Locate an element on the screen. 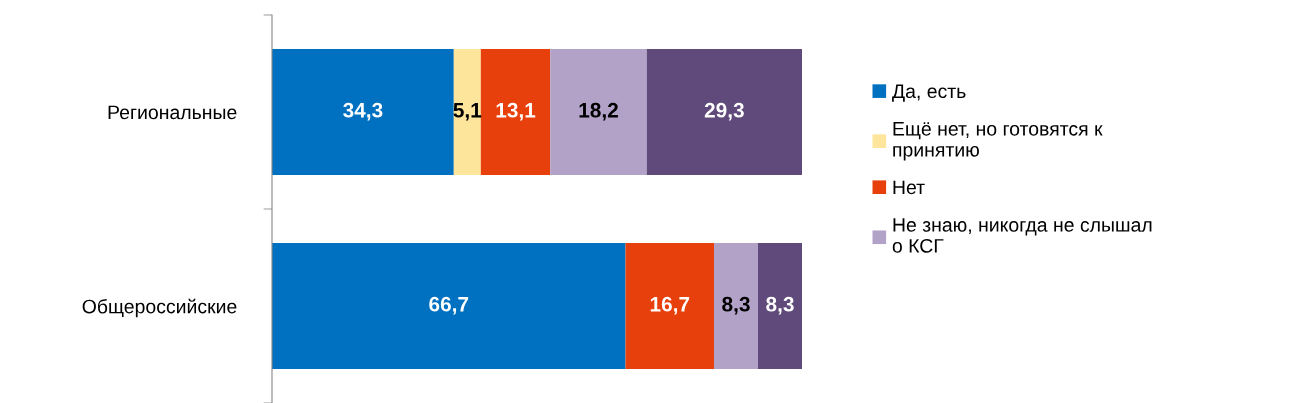 Image resolution: width=1294 pixels, height=403 pixels. legend-label: Да, есть is located at coordinates (929, 93).